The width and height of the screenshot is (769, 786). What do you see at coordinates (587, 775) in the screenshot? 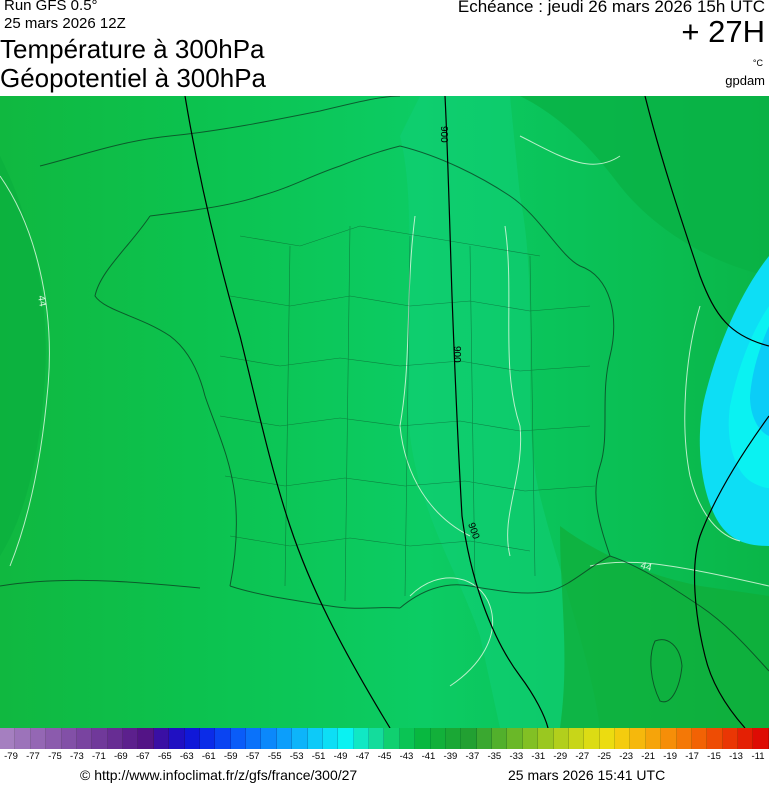
I see `generation-time: 25 mars 2026 15:41 UTC` at bounding box center [587, 775].